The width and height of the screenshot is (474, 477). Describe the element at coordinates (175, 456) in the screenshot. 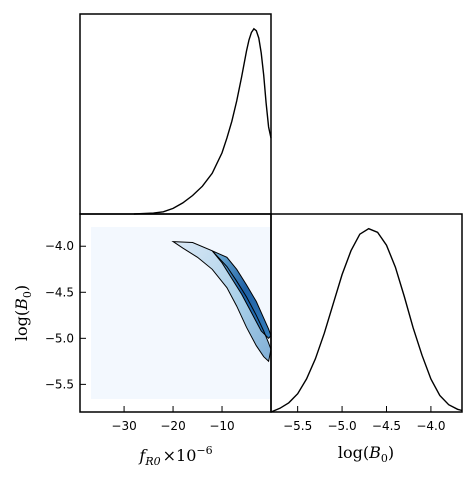

I see `x-axis-label-fr0: fR0 ×10−6` at that location.